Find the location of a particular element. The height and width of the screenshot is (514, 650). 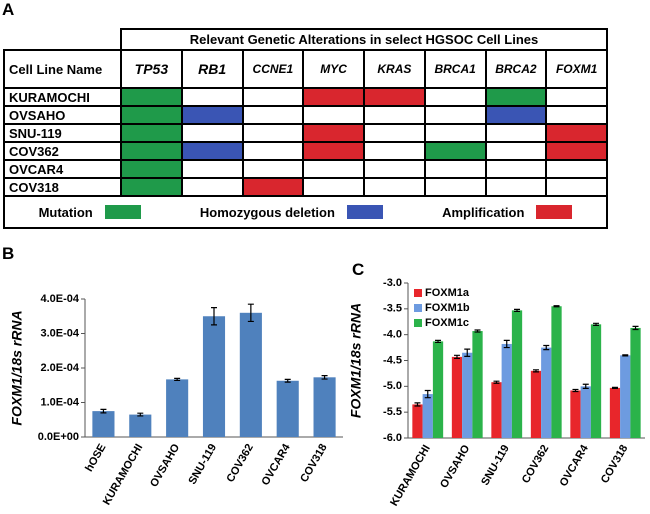

gene-header: MYC is located at coordinates (333, 69).